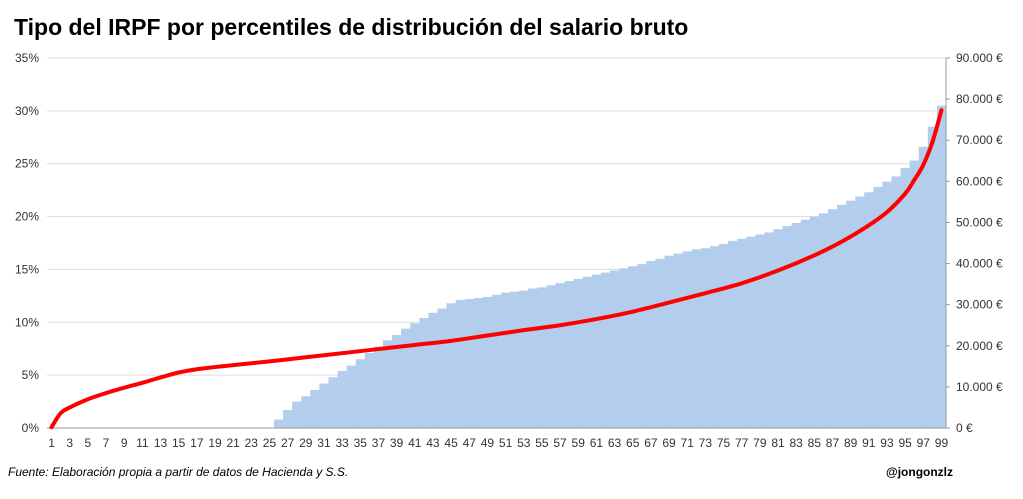  Describe the element at coordinates (560, 443) in the screenshot. I see `x-tick-label: 57` at that location.